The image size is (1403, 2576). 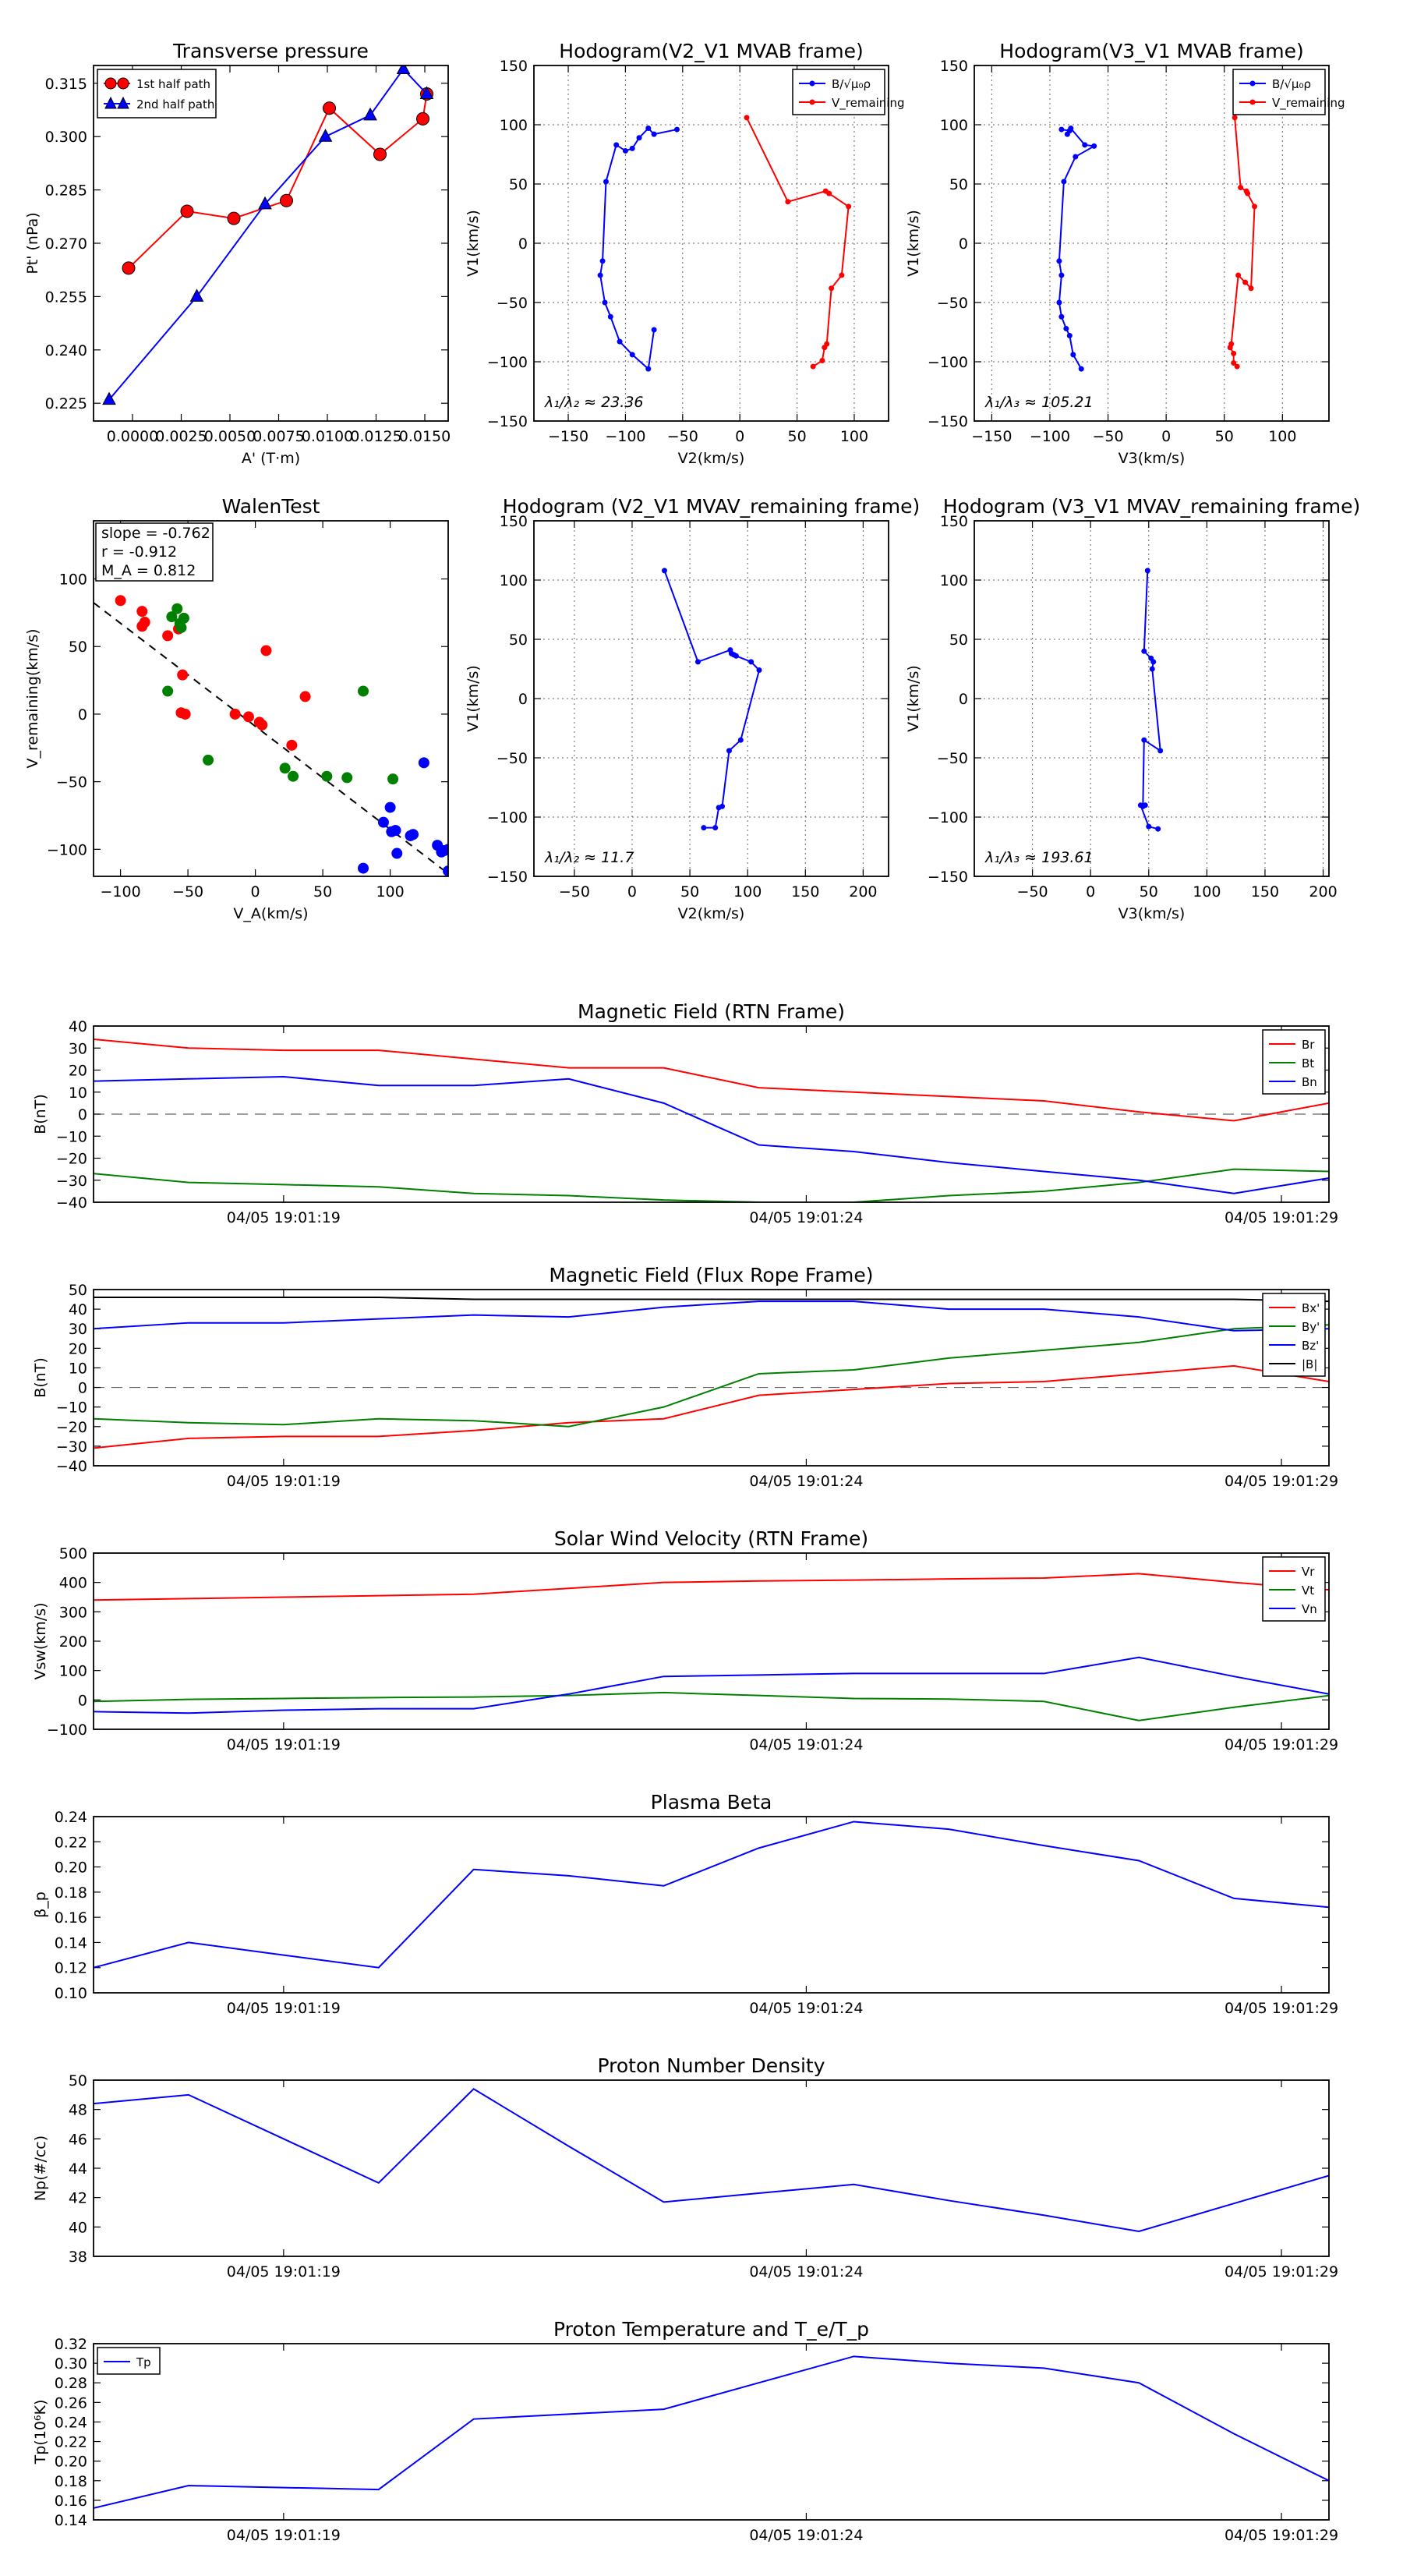 What do you see at coordinates (1281, 2535) in the screenshot?
I see `x-tick-label: 04/05 19:01:29` at bounding box center [1281, 2535].